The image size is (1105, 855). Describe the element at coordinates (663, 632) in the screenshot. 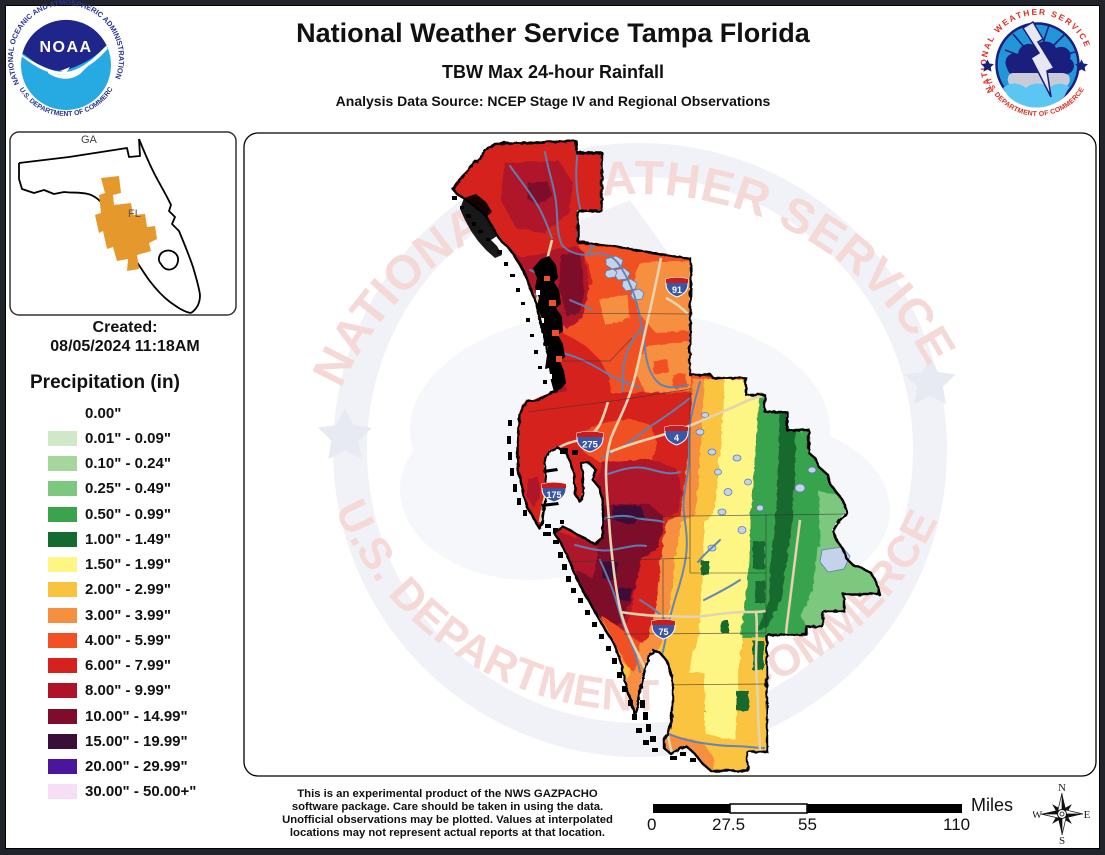

I see `svg-text: 75` at that location.